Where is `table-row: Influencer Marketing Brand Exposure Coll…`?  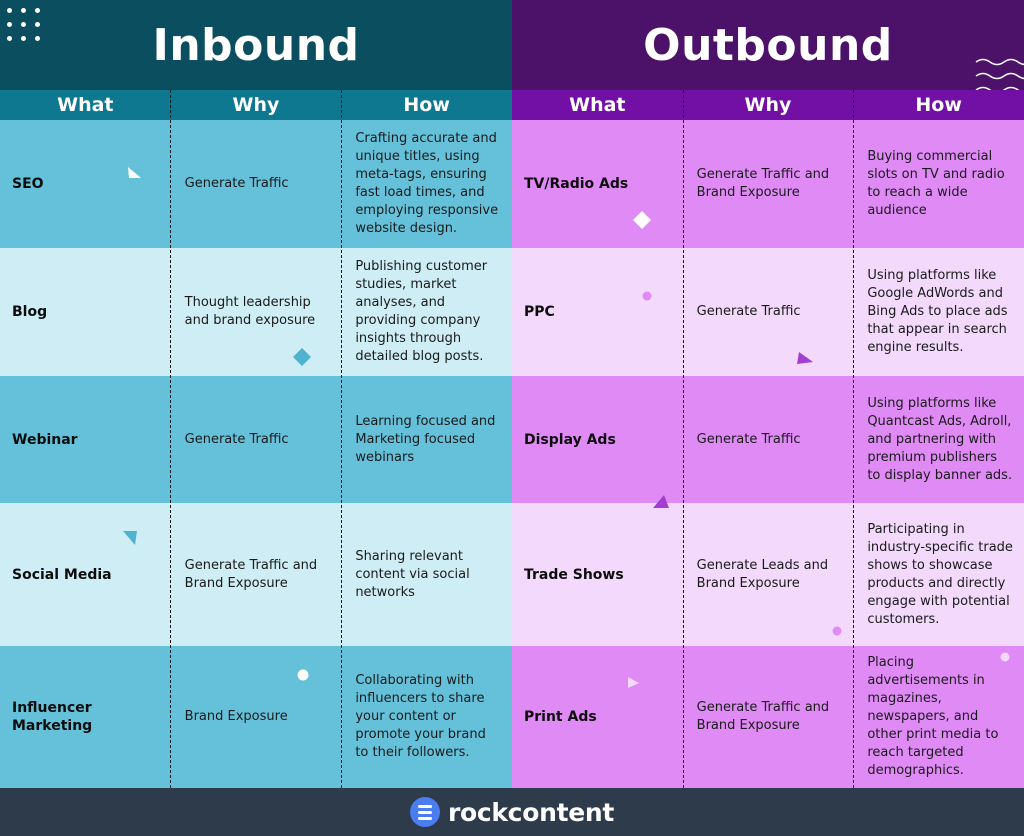
table-row: Influencer Marketing Brand Exposure Coll… is located at coordinates (256, 717).